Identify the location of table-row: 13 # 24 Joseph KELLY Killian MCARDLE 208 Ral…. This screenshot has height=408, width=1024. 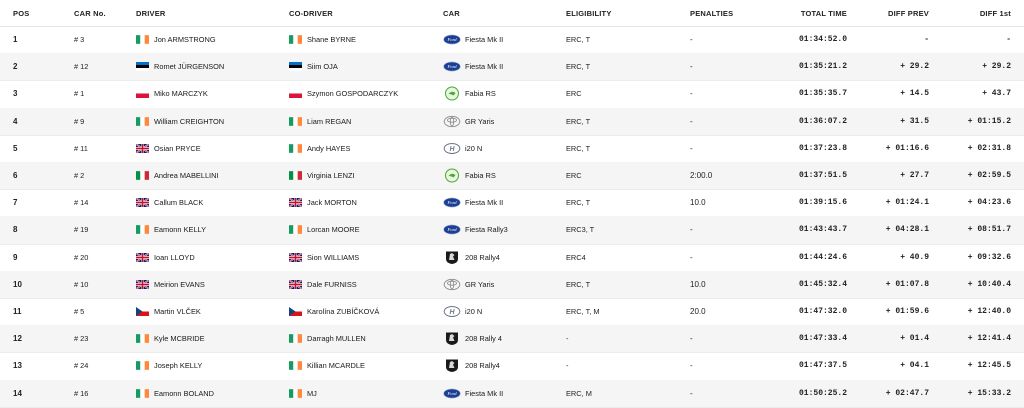
(512, 366).